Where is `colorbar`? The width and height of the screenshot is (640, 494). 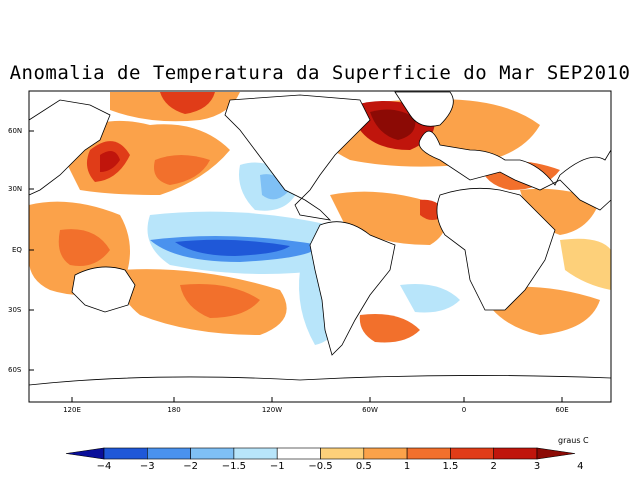
colorbar is located at coordinates (320, 453).